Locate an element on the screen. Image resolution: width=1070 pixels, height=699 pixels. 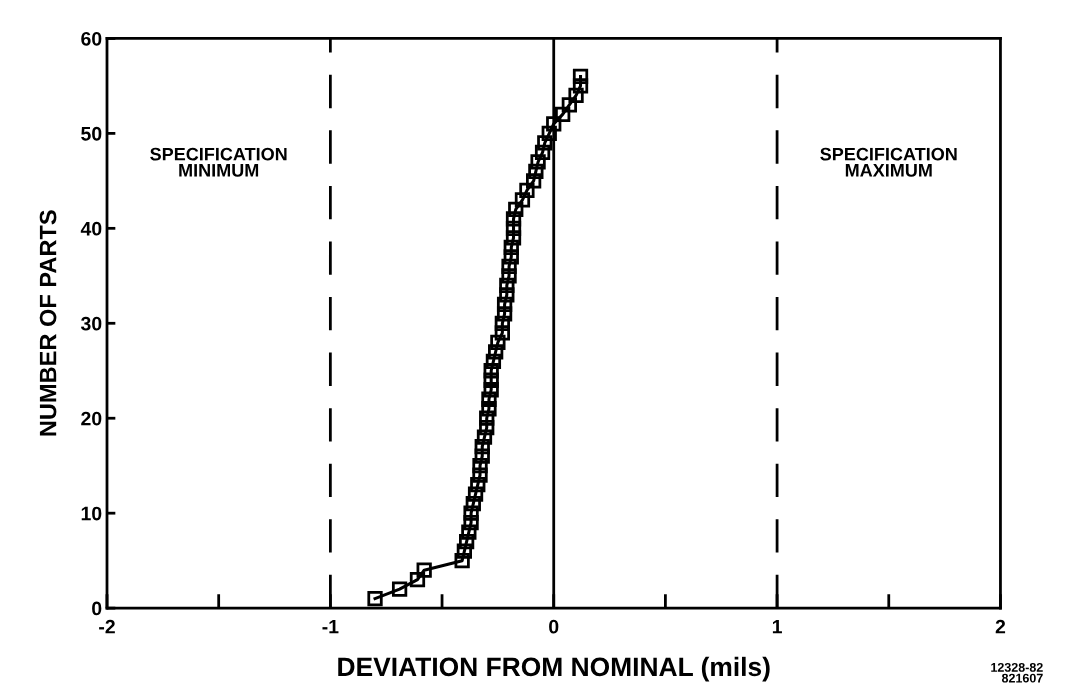
y-tick-label: 10 is located at coordinates (91, 513).